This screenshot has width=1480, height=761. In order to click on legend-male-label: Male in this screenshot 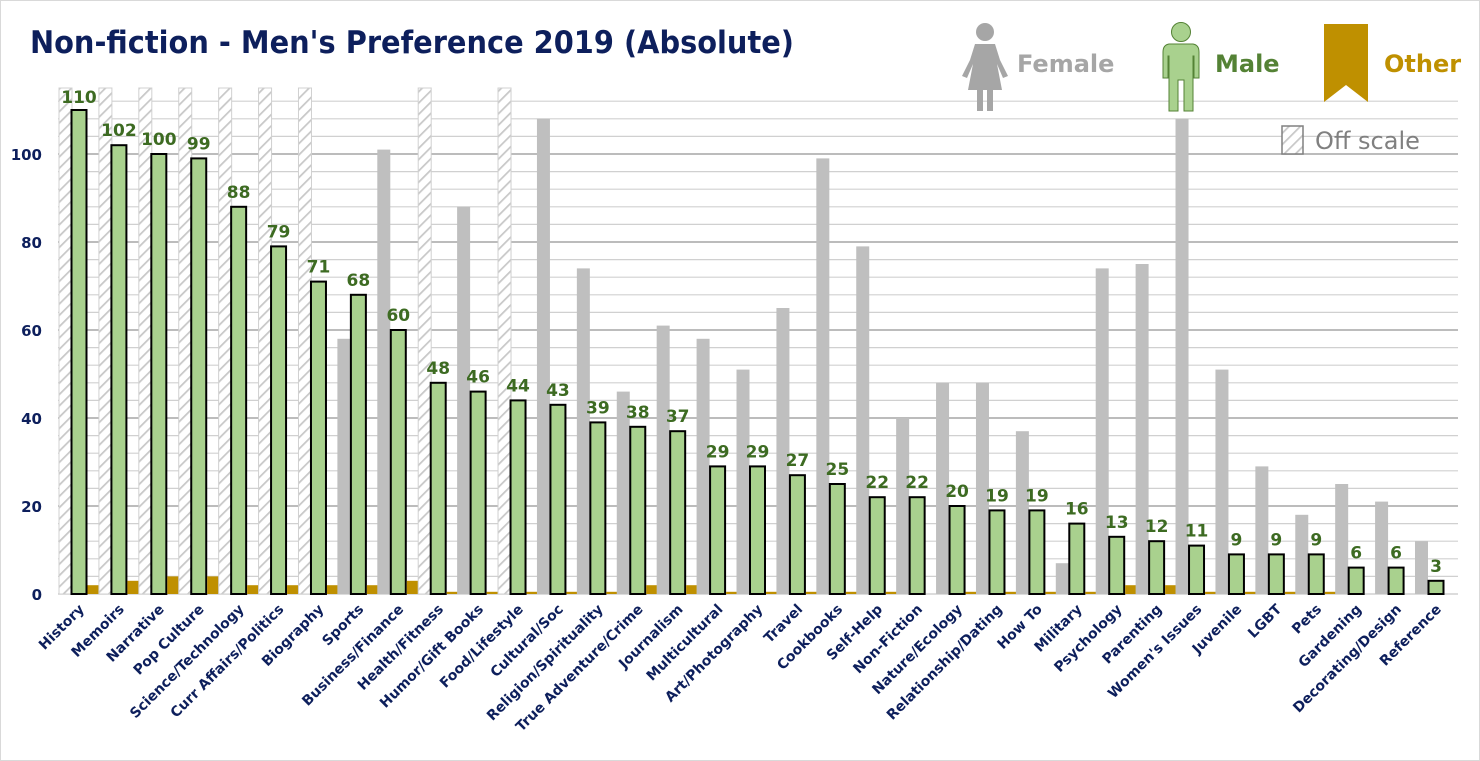, I will do `click(1247, 64)`.